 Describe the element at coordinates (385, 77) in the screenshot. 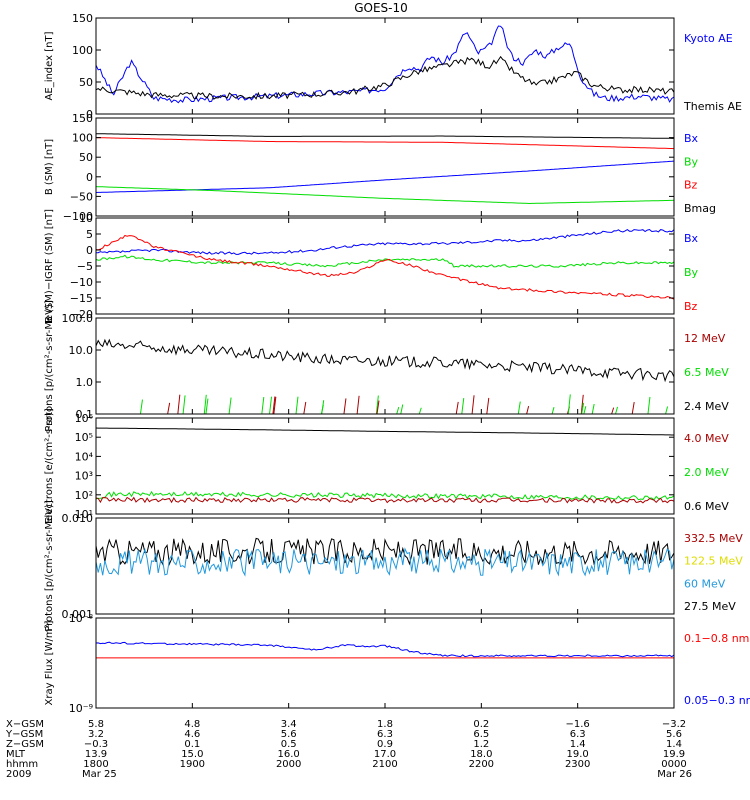

I see `series-line-themis-ae` at that location.